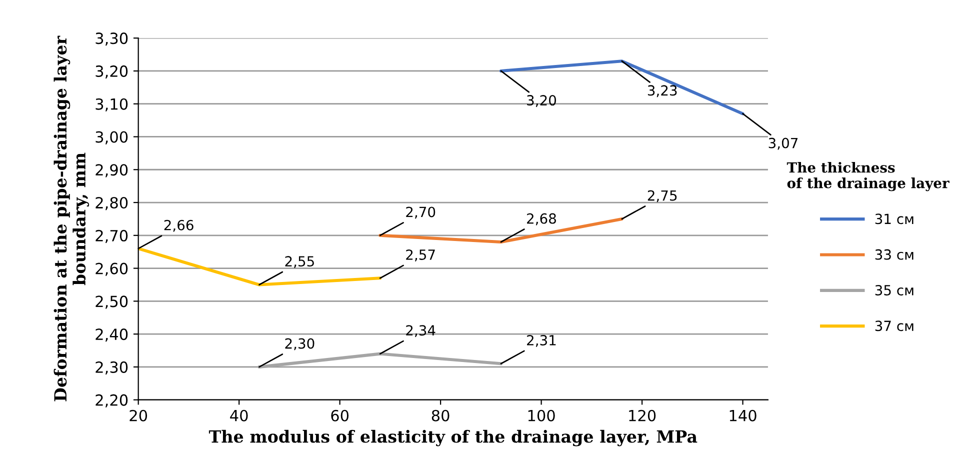 Image resolution: width=954 pixels, height=476 pixels. I want to click on y-tick-label: 3,10, so click(112, 105).